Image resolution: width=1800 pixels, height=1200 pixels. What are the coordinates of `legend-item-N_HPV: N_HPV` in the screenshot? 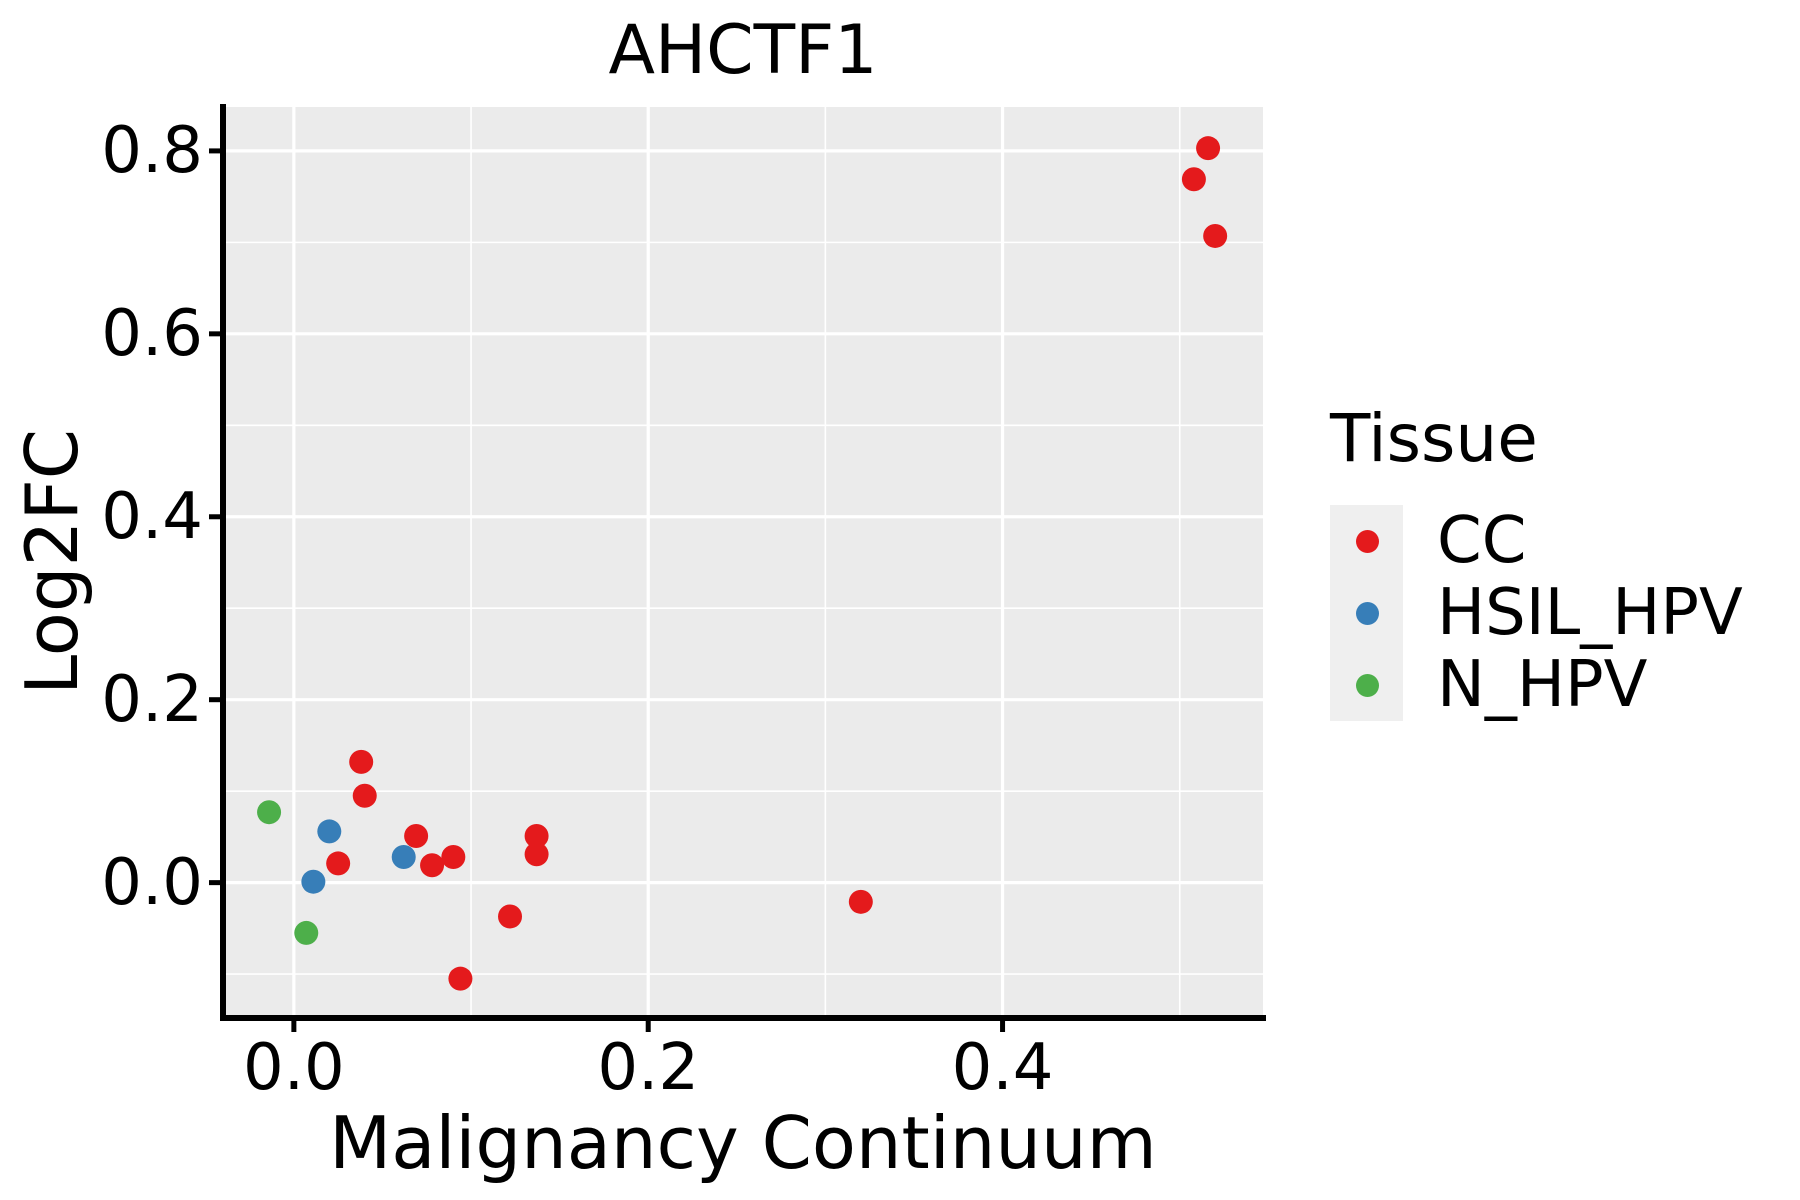 It's located at (1565, 685).